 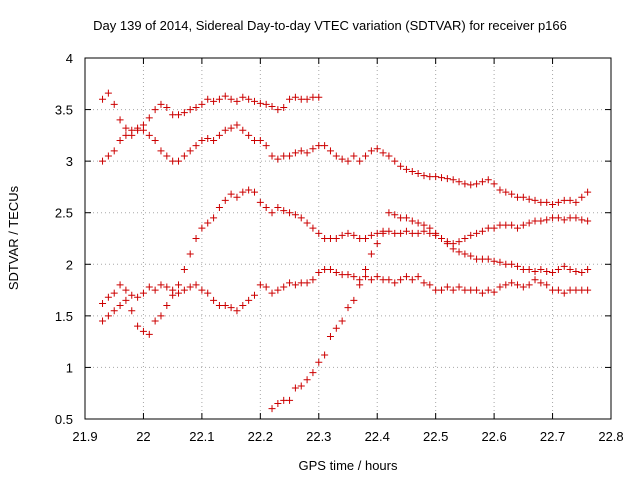 I want to click on x-tick-label: 22.7, so click(x=552, y=436).